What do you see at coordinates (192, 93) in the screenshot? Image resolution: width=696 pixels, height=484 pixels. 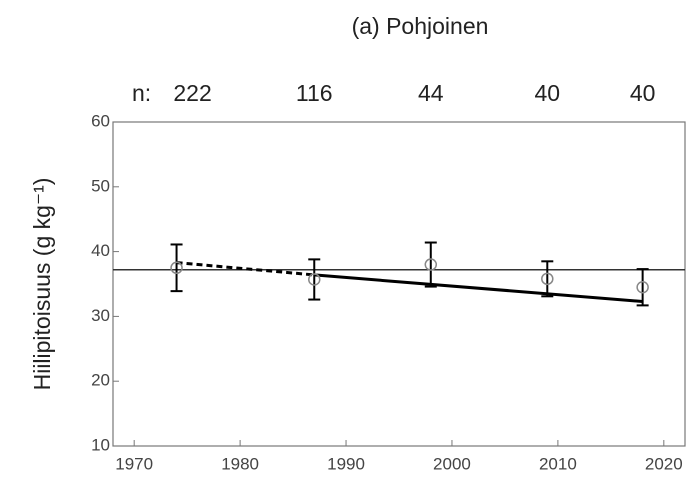 I see `n-label: 222` at bounding box center [192, 93].